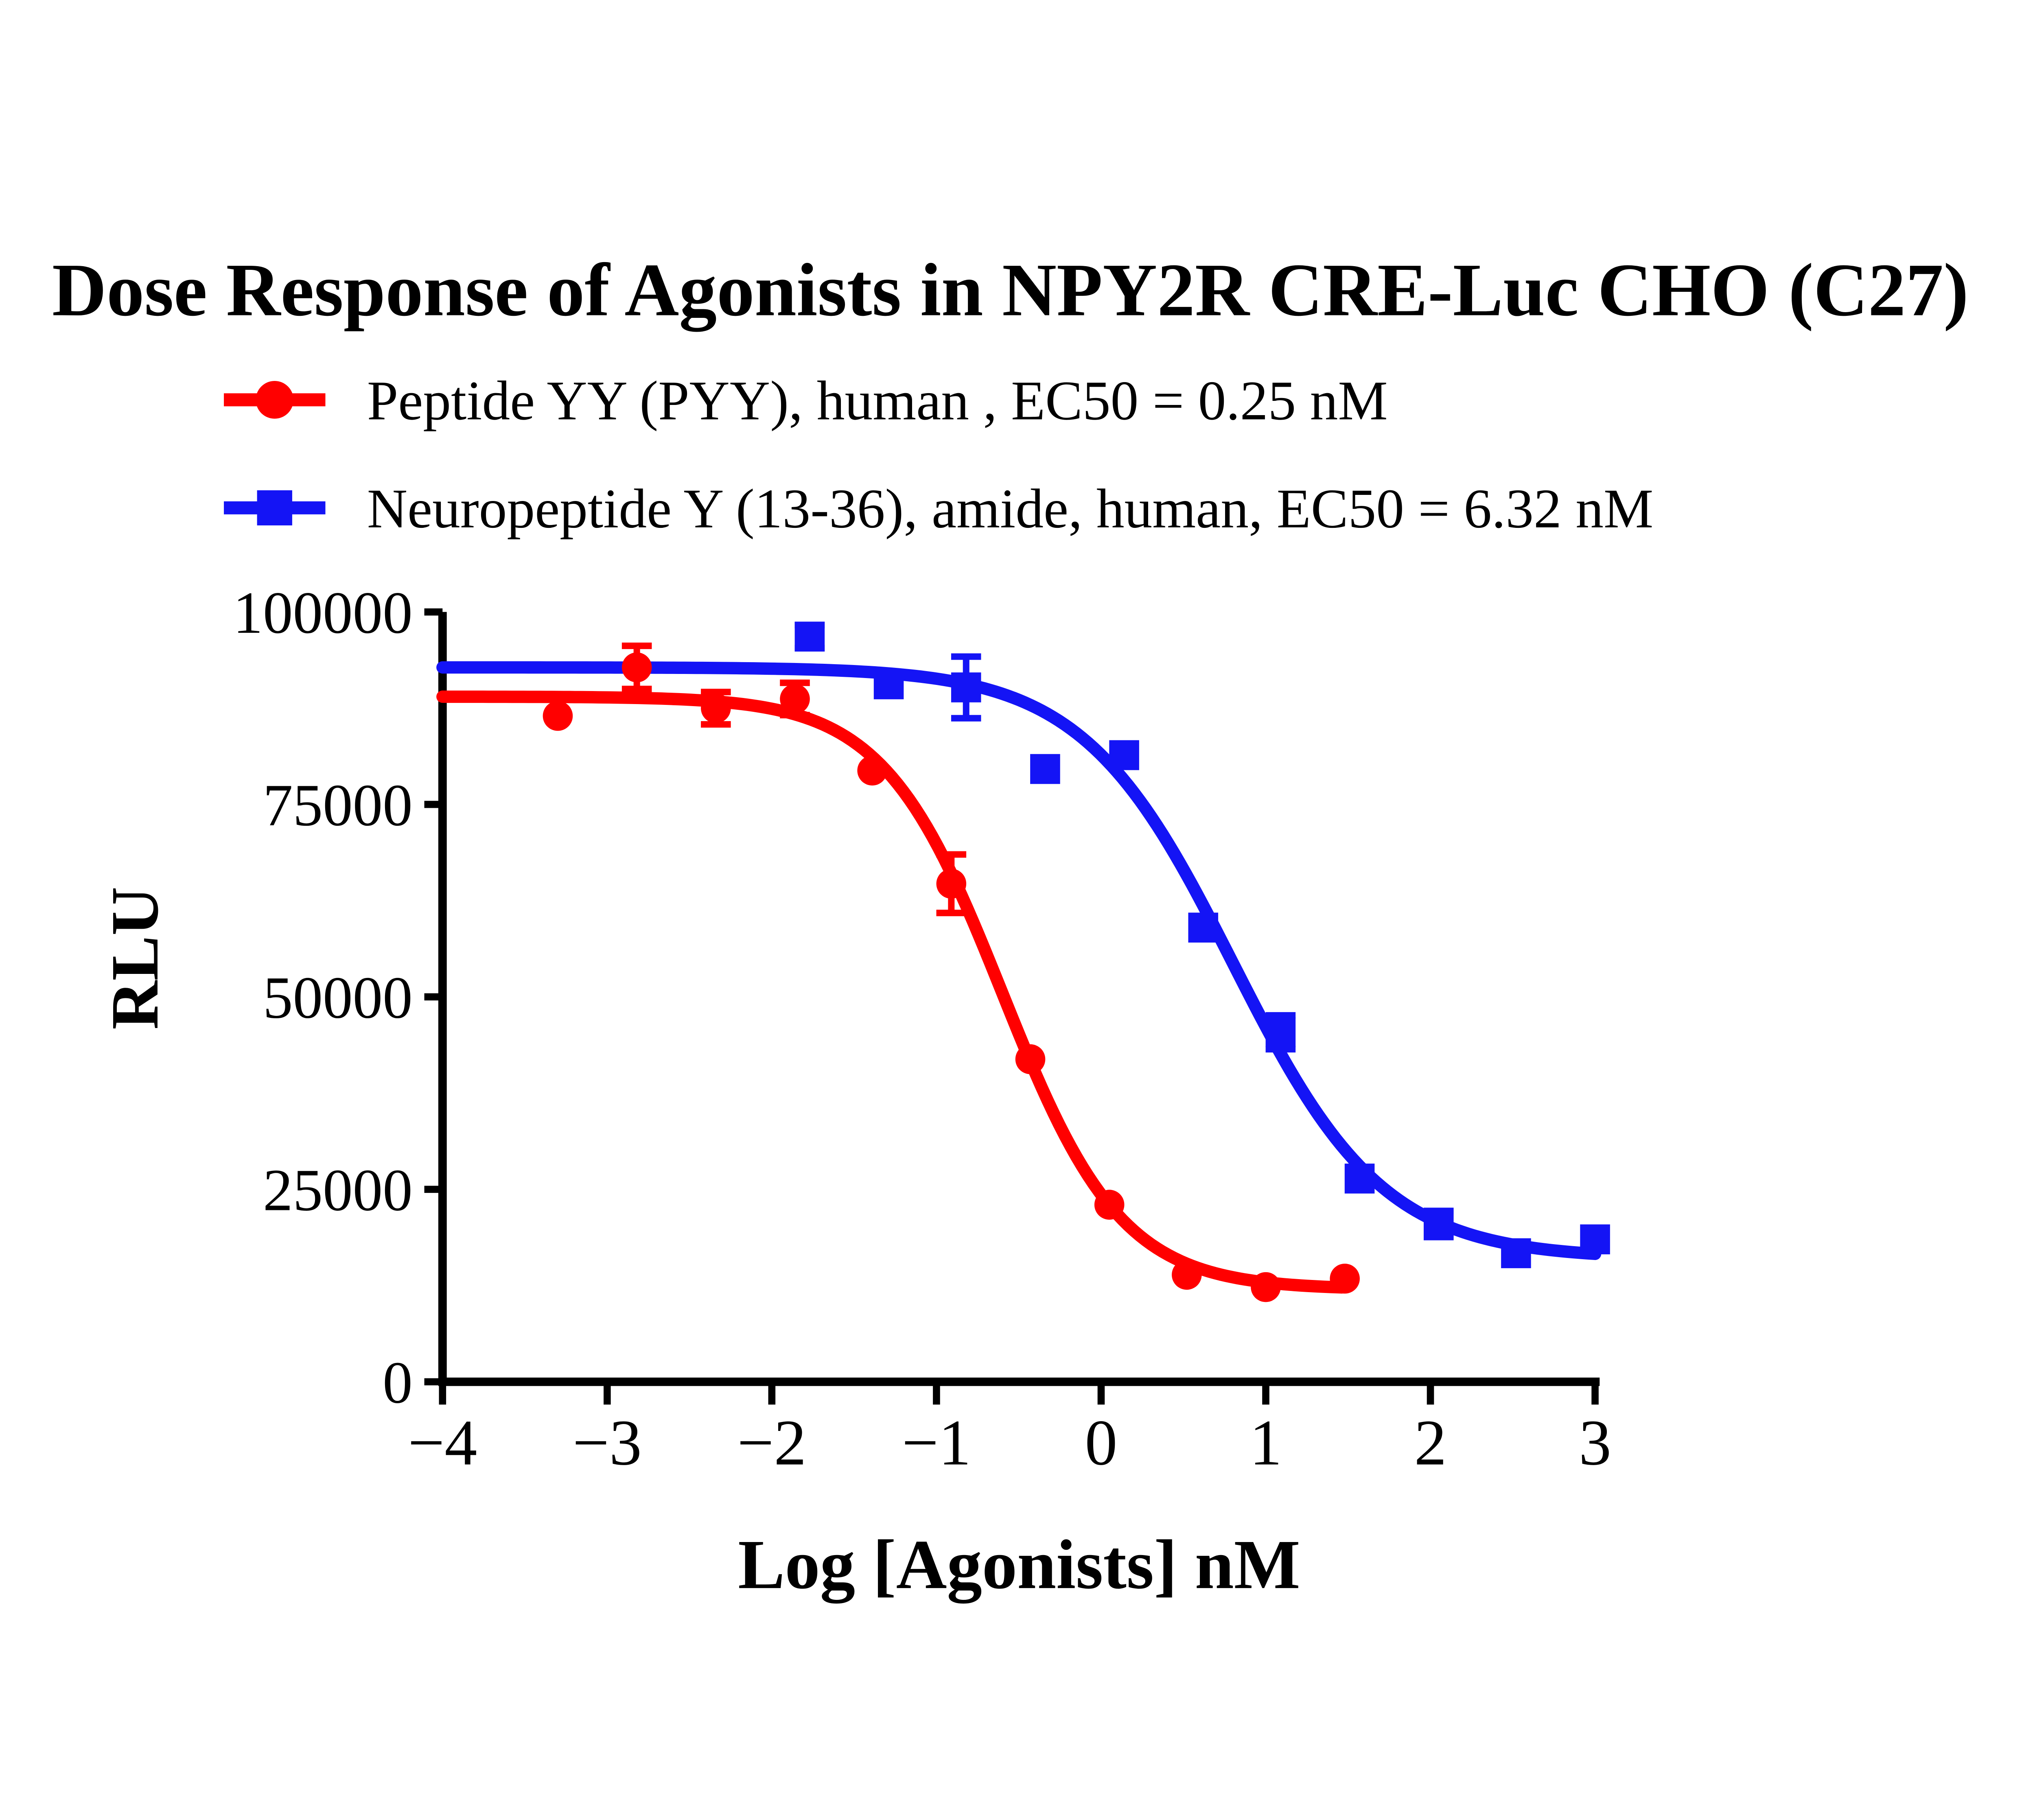 The width and height of the screenshot is (2035, 1820). What do you see at coordinates (1019, 1565) in the screenshot?
I see `x-axis-title: Log [Agonists] nM` at bounding box center [1019, 1565].